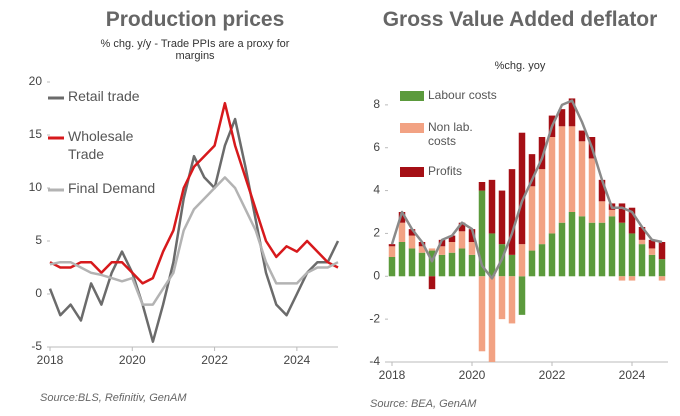  What do you see at coordinates (450, 134) in the screenshot?
I see `legend-label: Non lab. costs` at bounding box center [450, 134].